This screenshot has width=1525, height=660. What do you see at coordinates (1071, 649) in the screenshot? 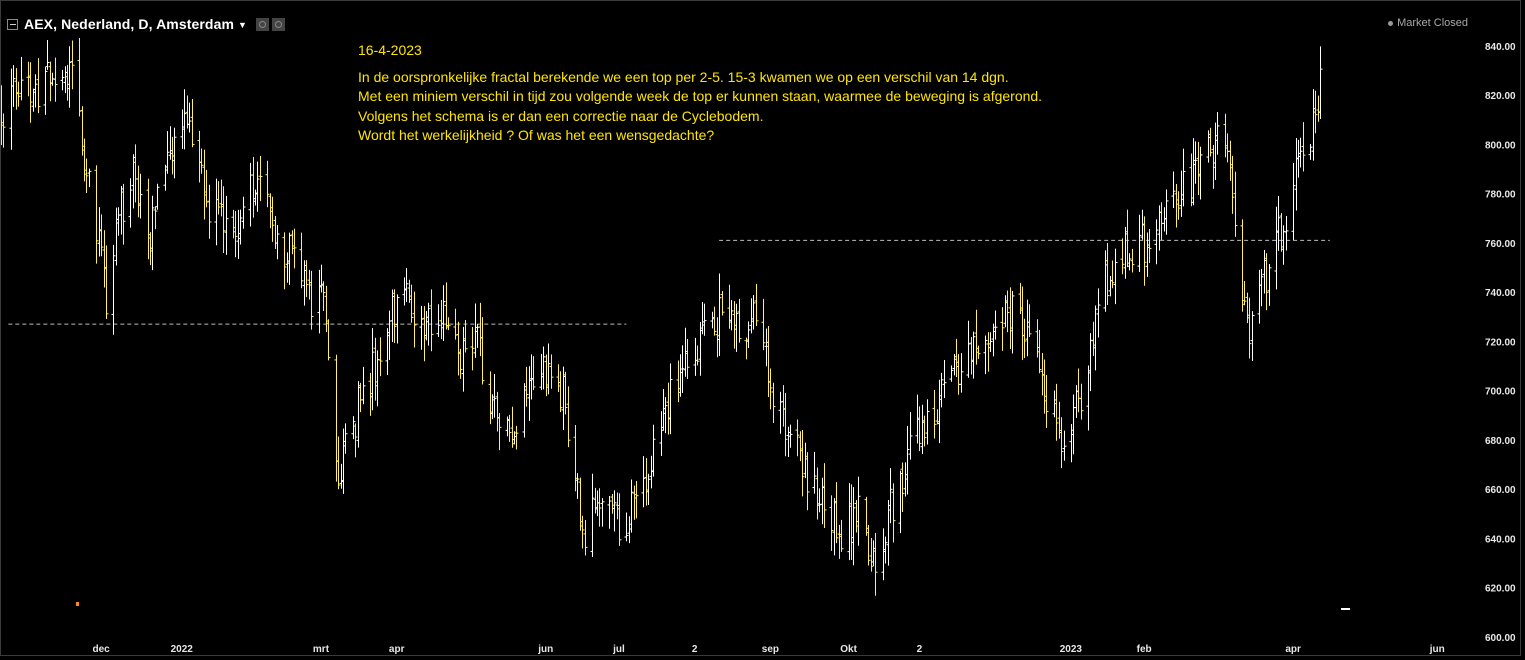
I see `x-tick-label: 2023` at bounding box center [1071, 649].